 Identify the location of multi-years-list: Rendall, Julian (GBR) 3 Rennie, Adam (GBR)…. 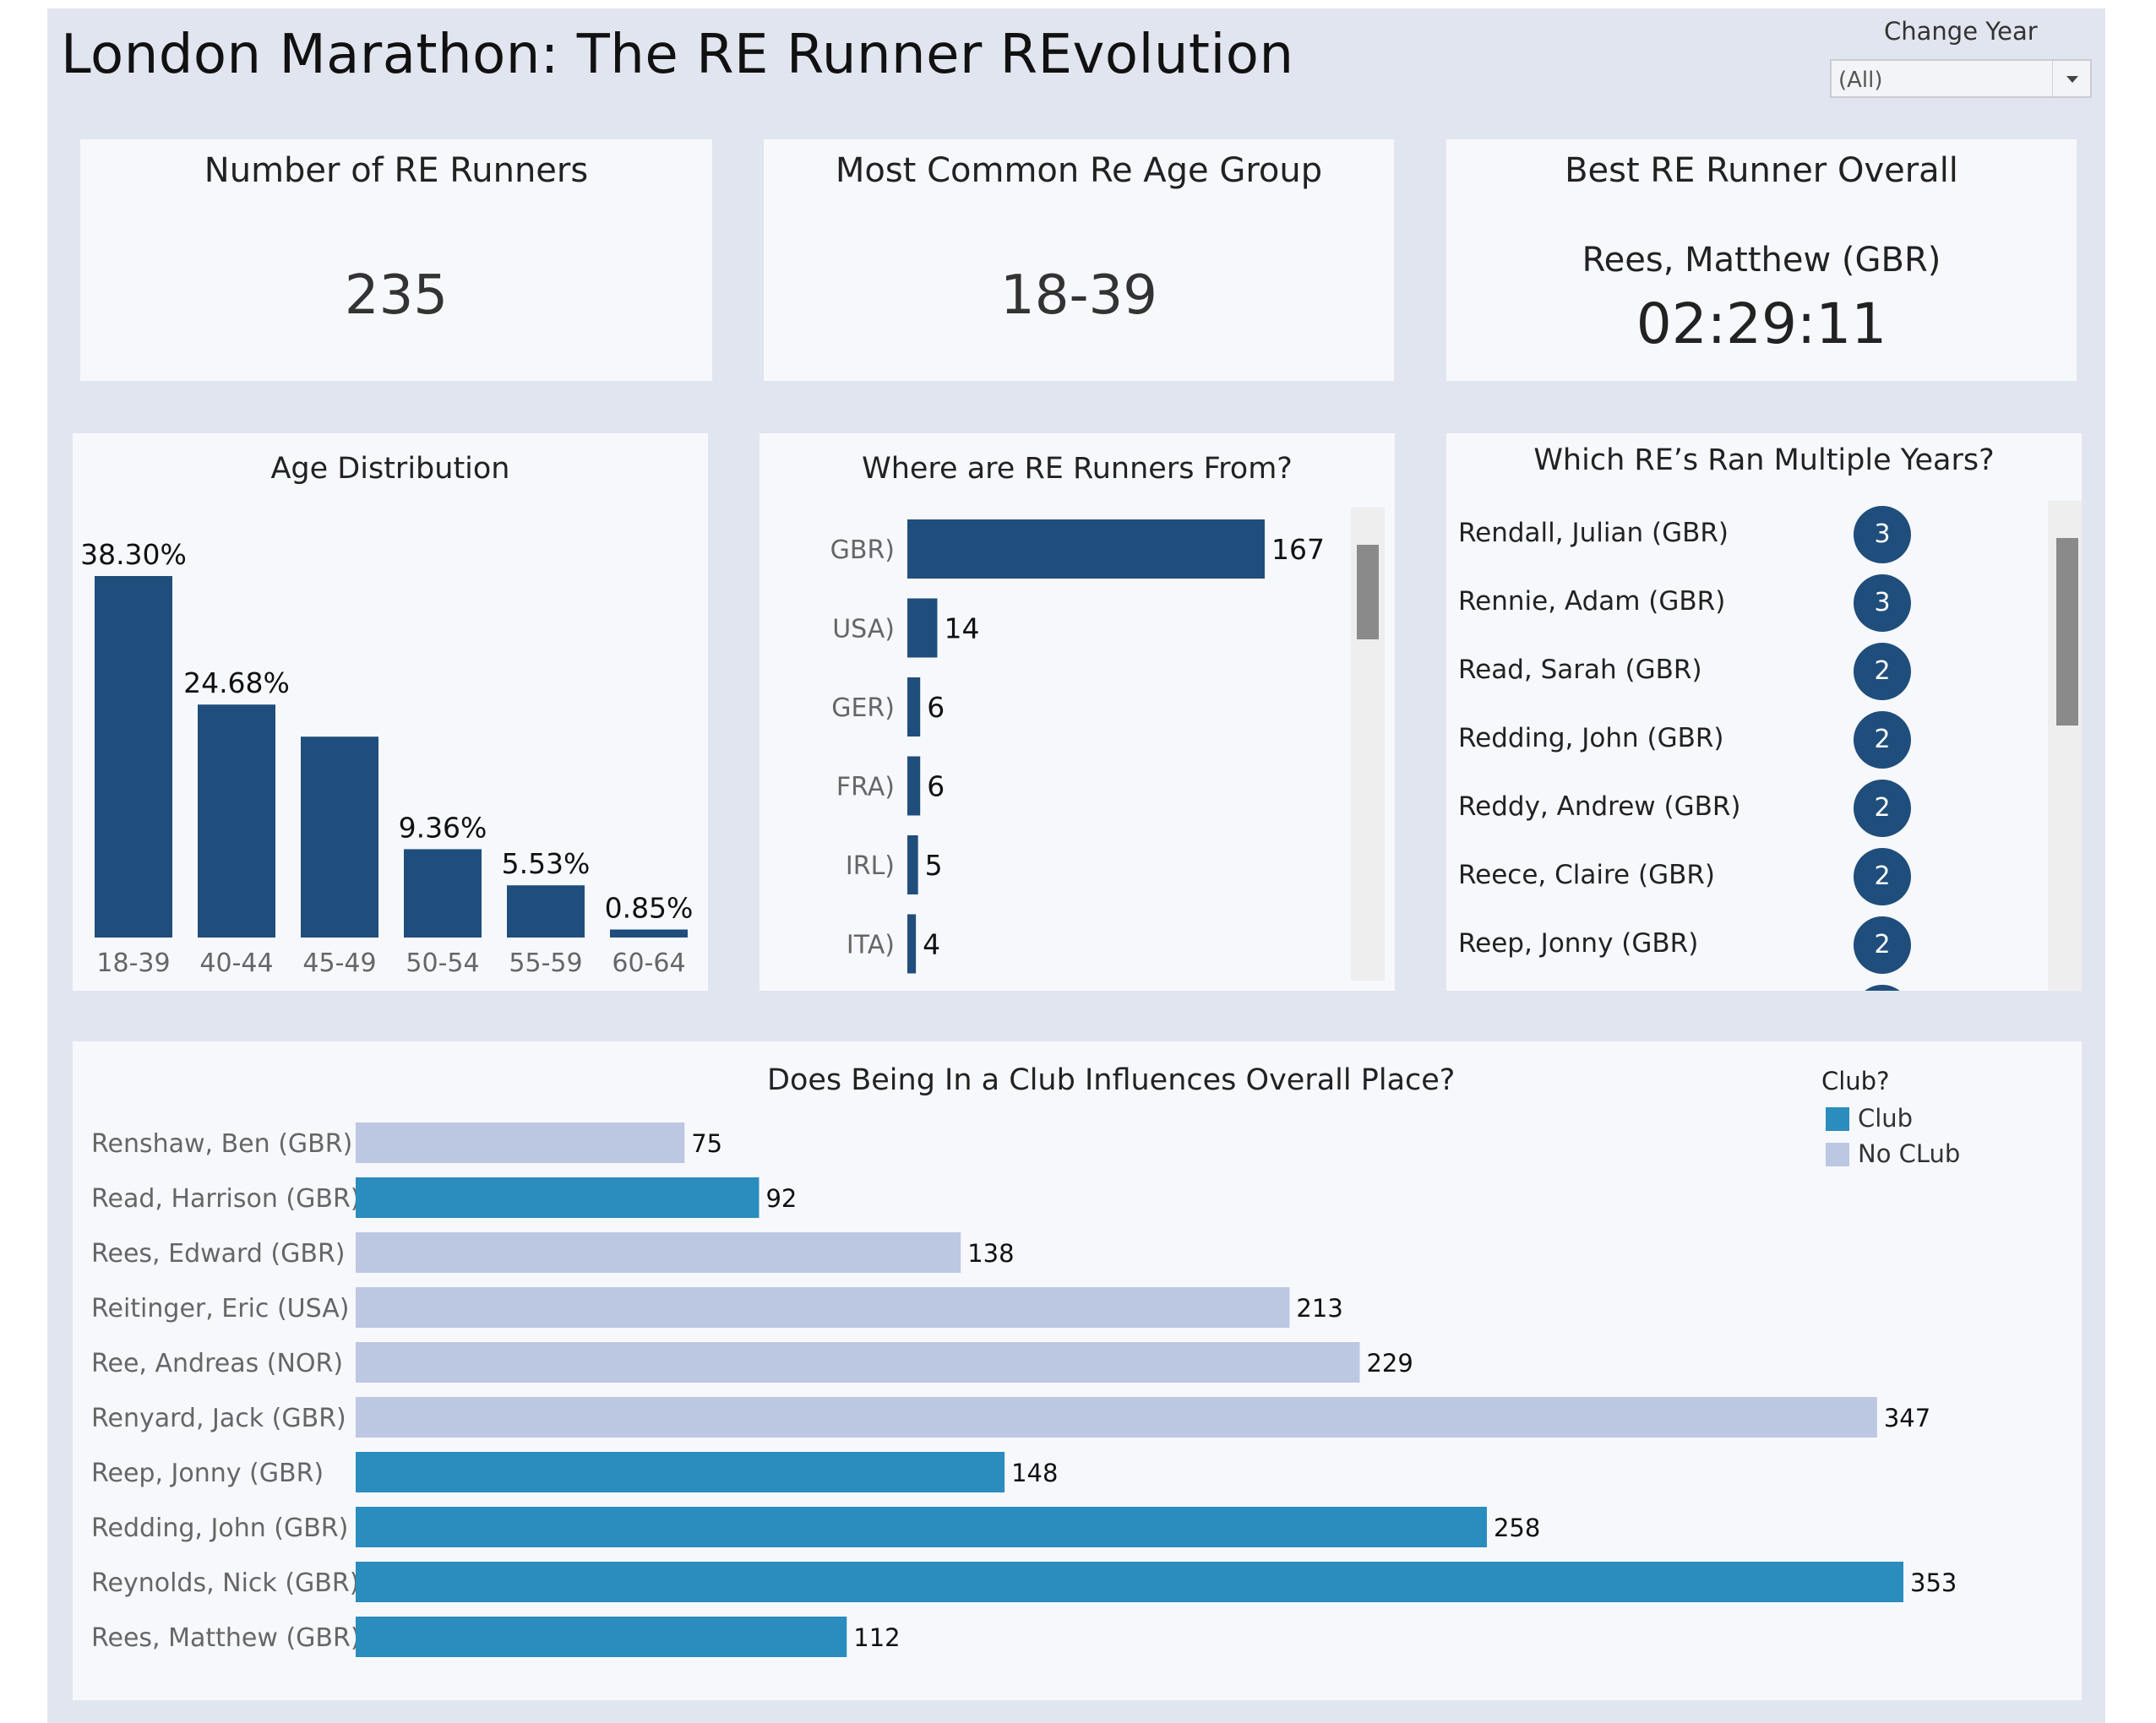
(1759, 747).